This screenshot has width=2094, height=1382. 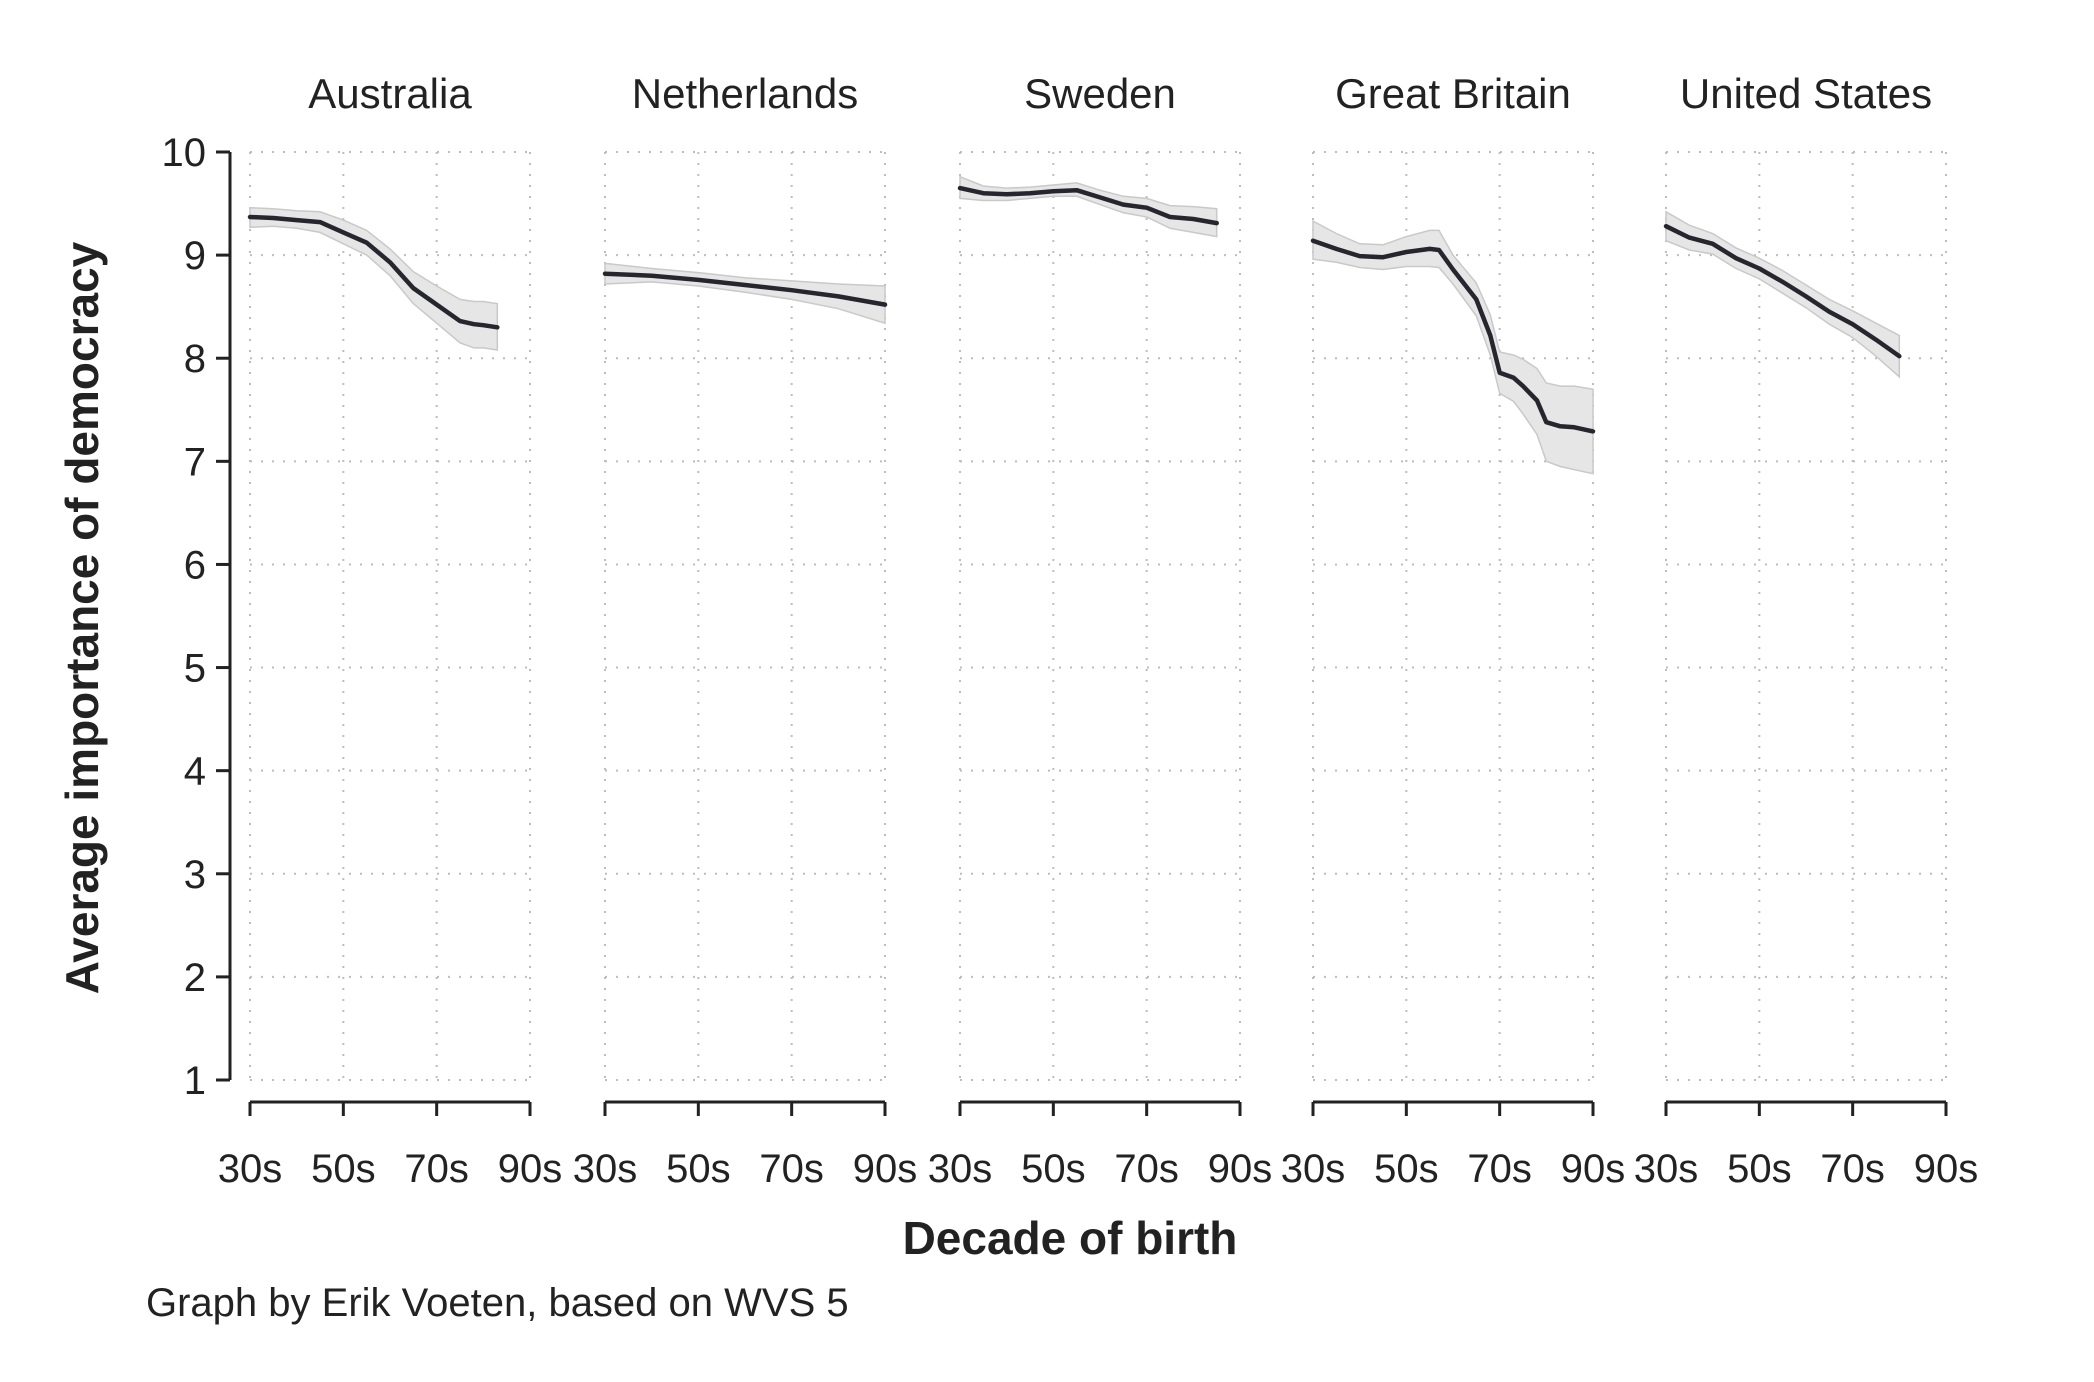 I want to click on y-axis: 1 2 3 4 5 6 7 8 9 10, so click(x=197, y=617).